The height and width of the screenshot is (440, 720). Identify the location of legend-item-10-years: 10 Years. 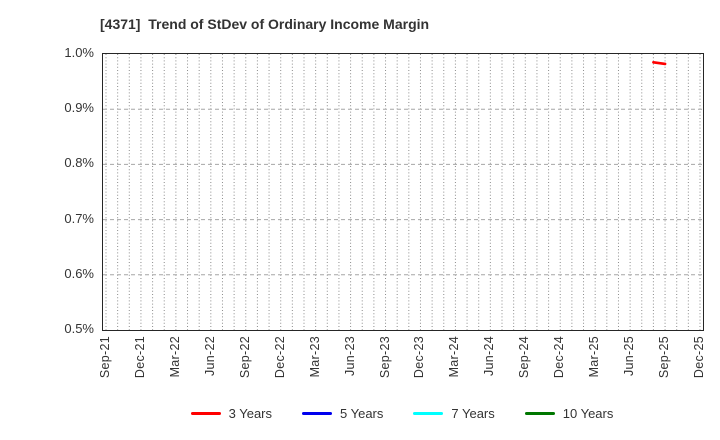
(569, 413).